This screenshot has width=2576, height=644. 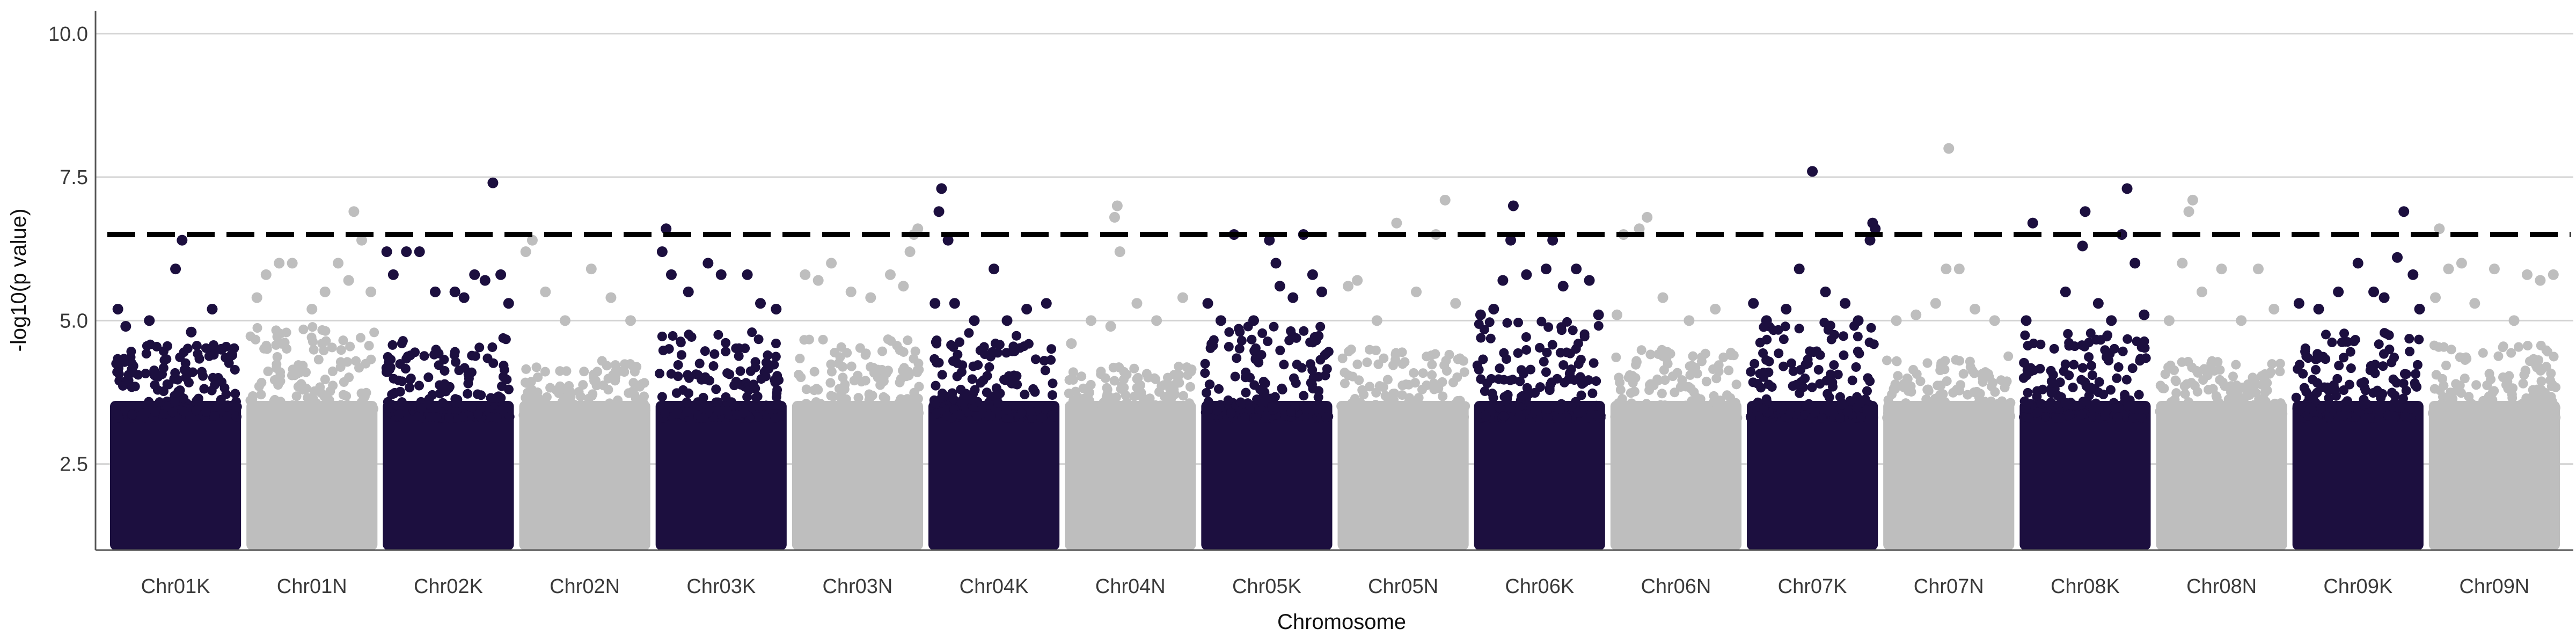 What do you see at coordinates (2241, 320) in the screenshot?
I see `data-point-Chr08N` at bounding box center [2241, 320].